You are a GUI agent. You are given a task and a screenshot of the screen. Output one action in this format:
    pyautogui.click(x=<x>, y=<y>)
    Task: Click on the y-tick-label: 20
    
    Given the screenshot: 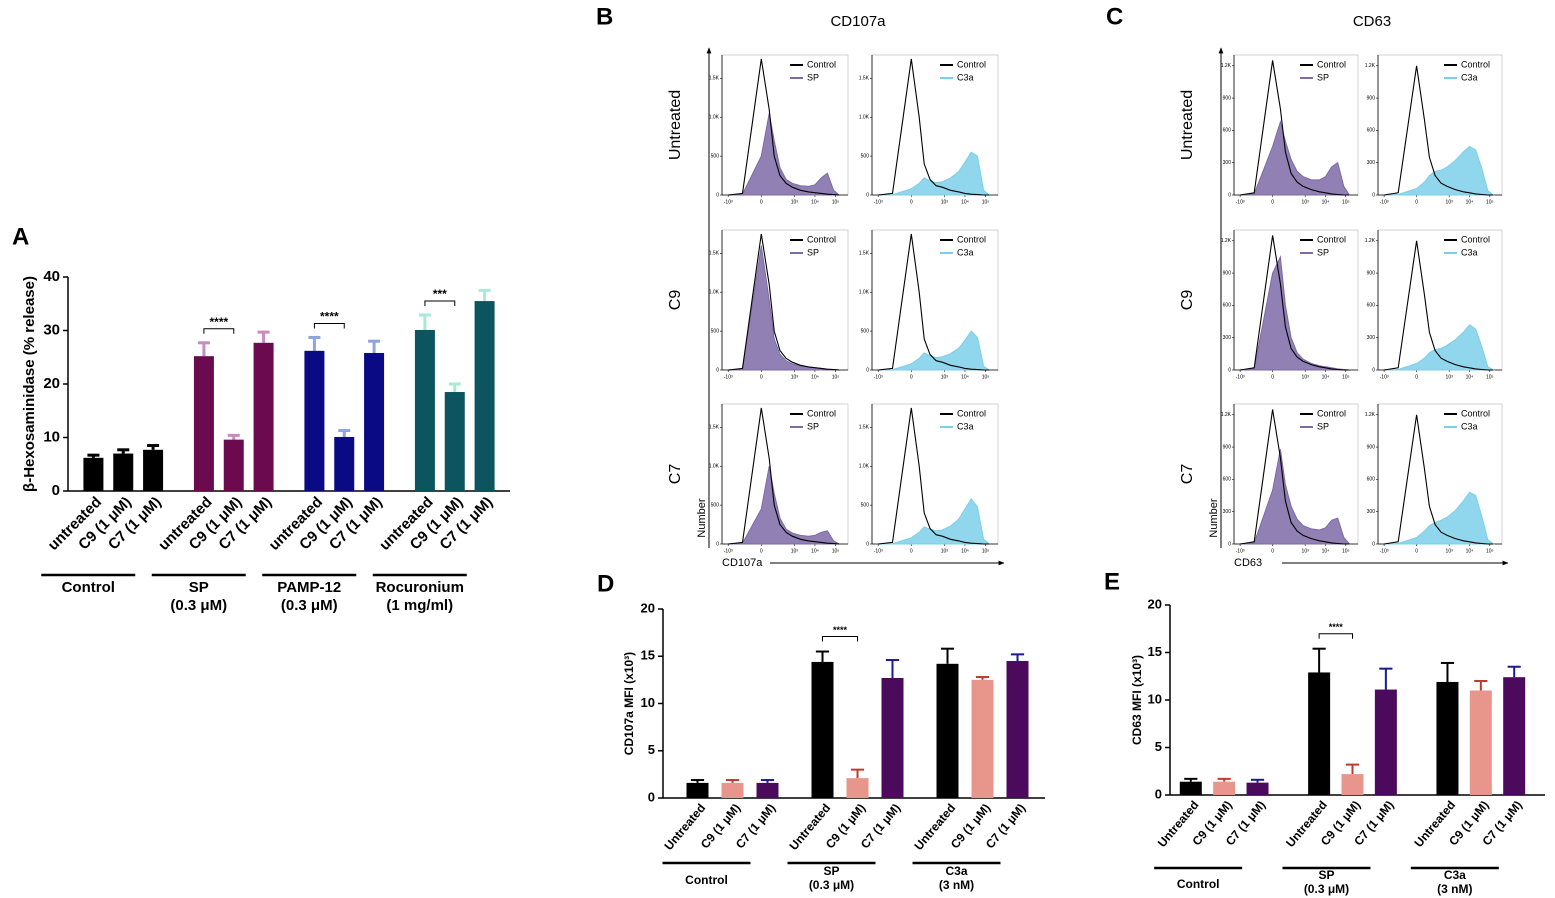 What is the action you would take?
    pyautogui.click(x=51, y=383)
    